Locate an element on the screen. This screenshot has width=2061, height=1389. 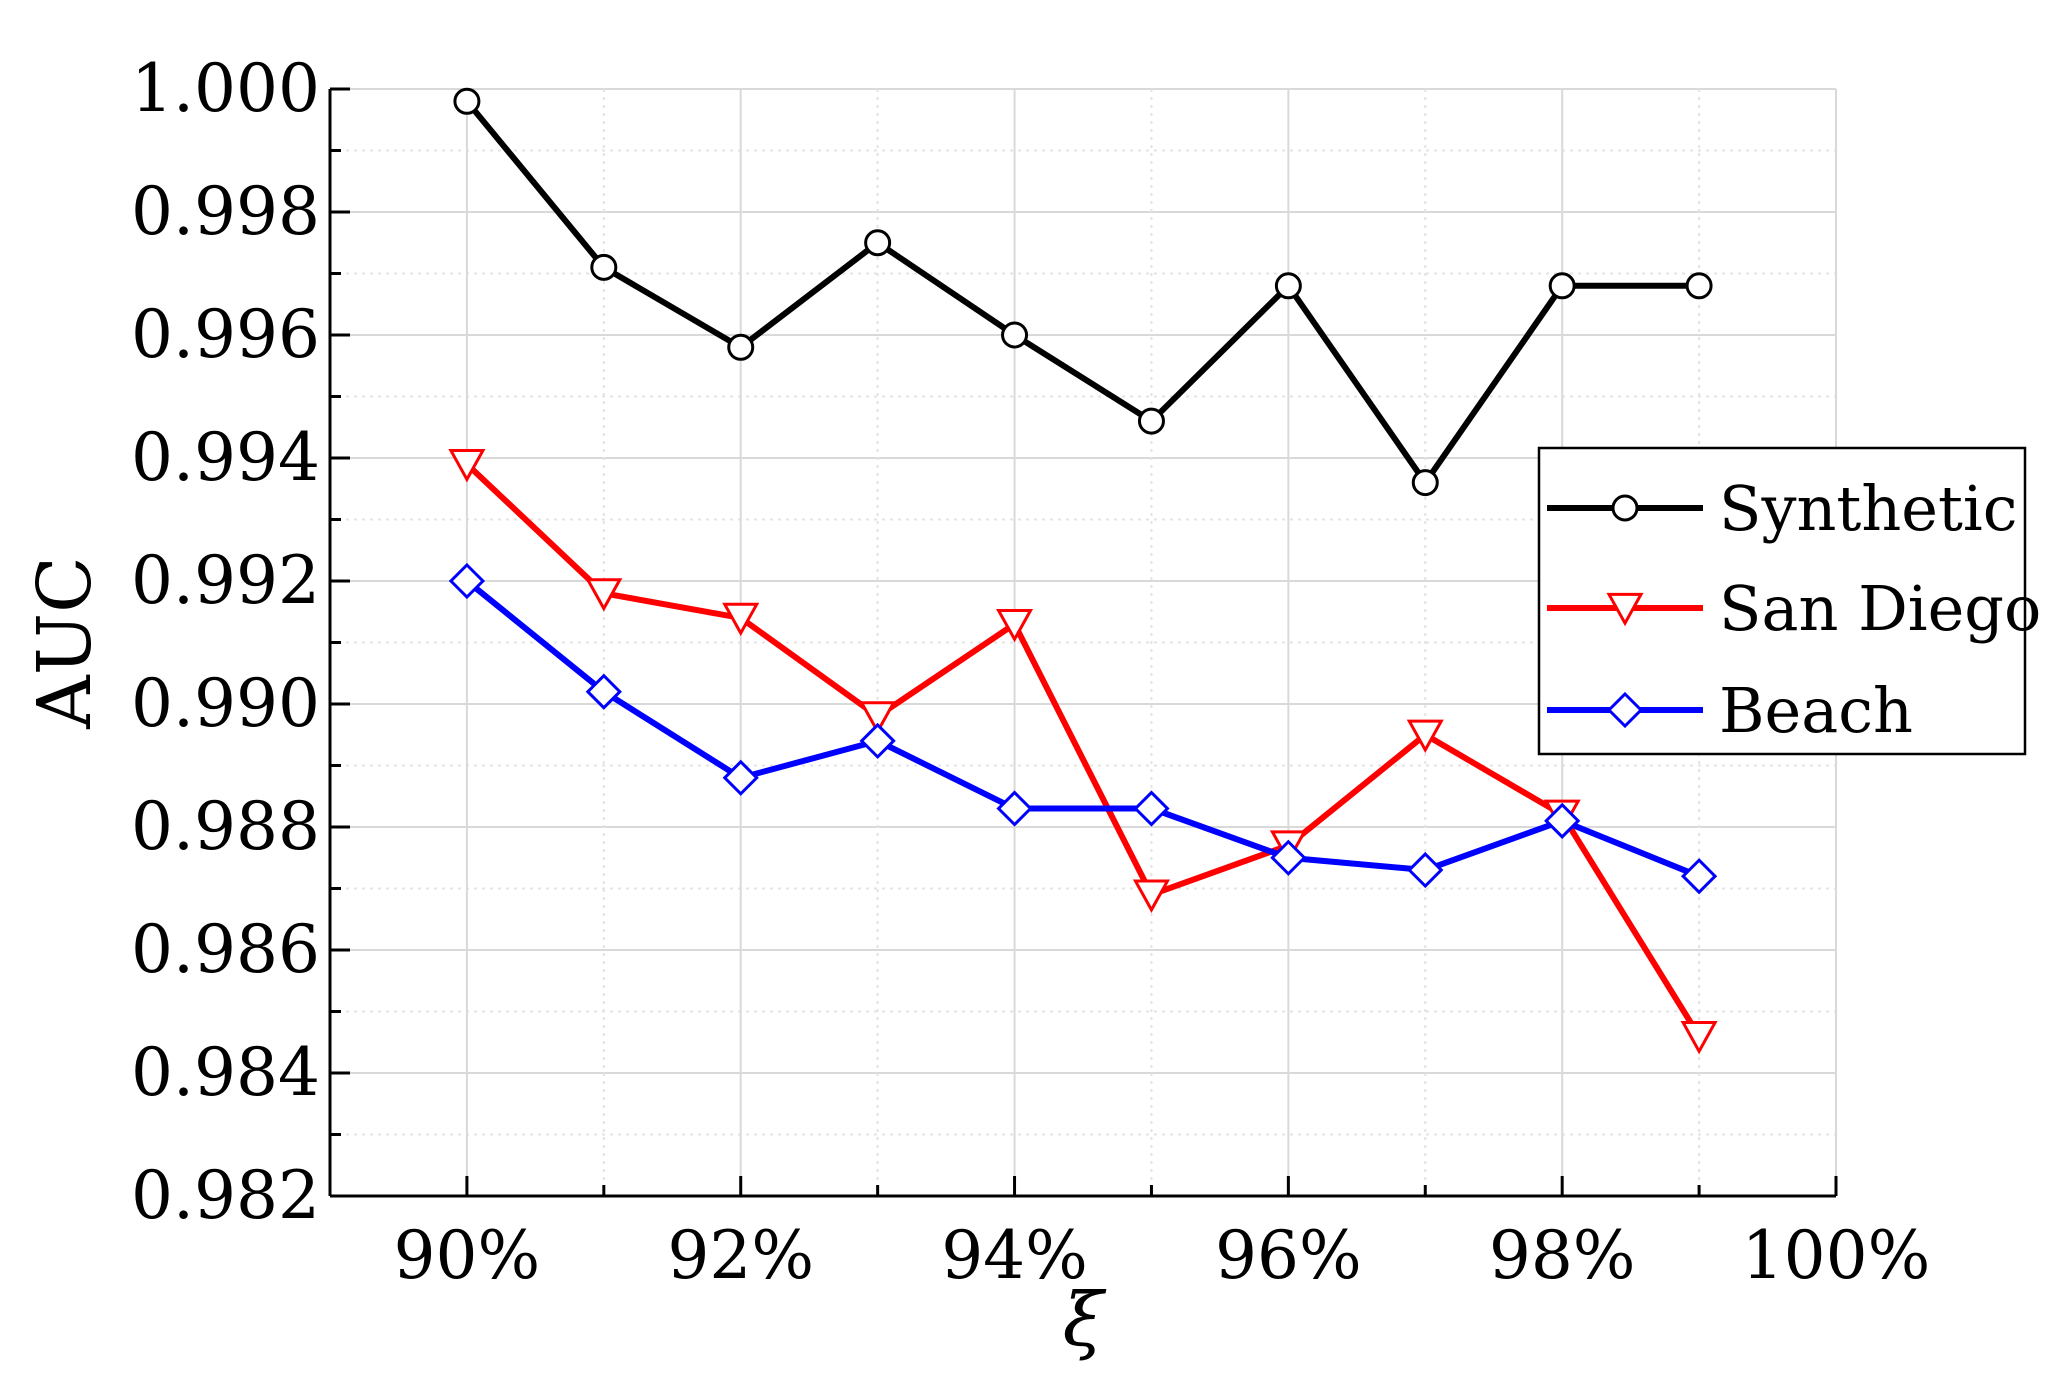
x-tick-label: 100% is located at coordinates (1836, 1255).